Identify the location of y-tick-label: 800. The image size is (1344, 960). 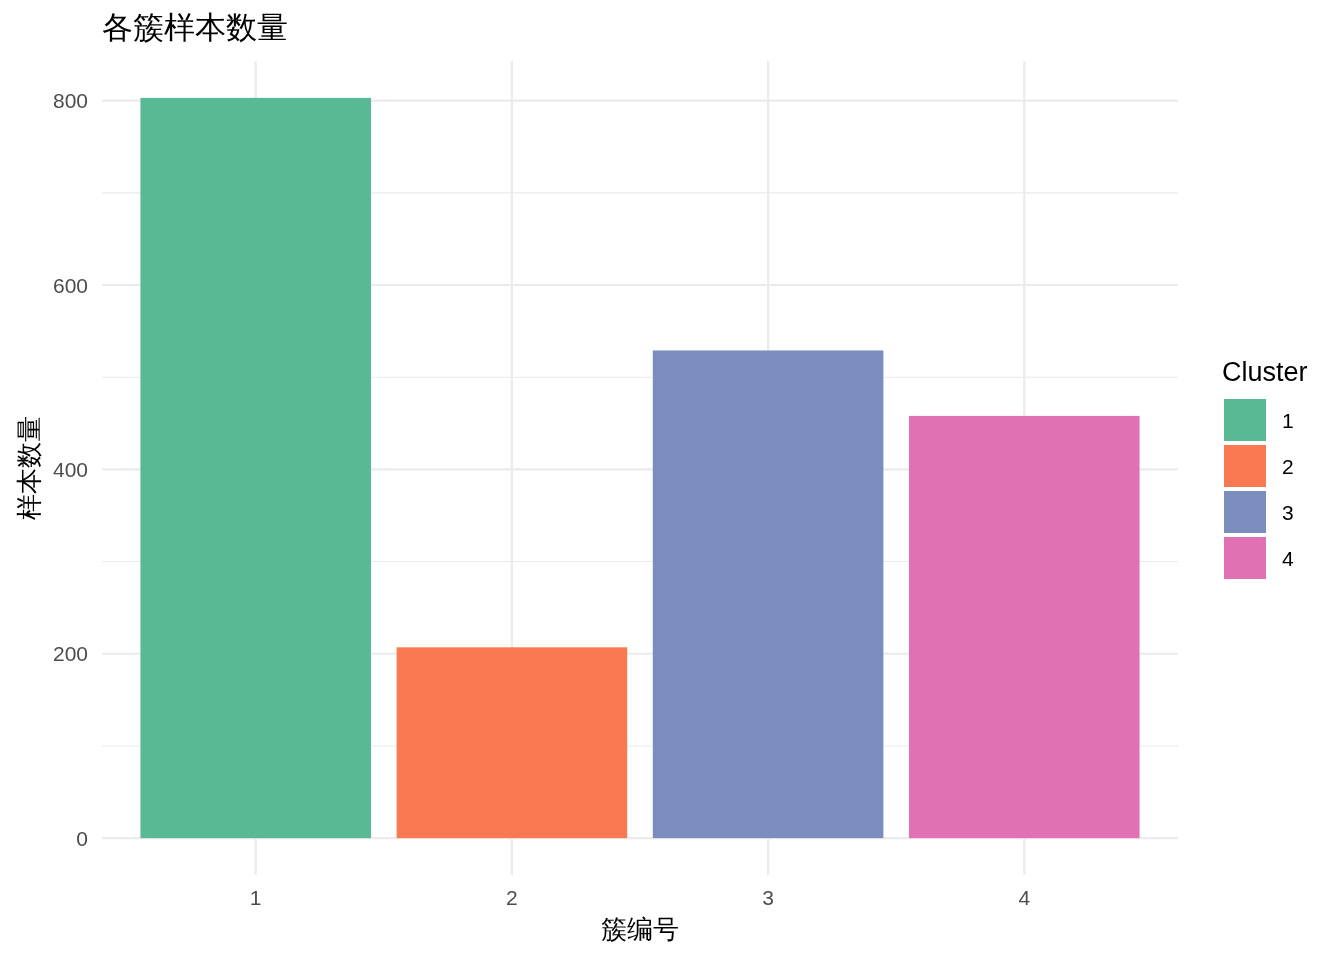
(70, 101).